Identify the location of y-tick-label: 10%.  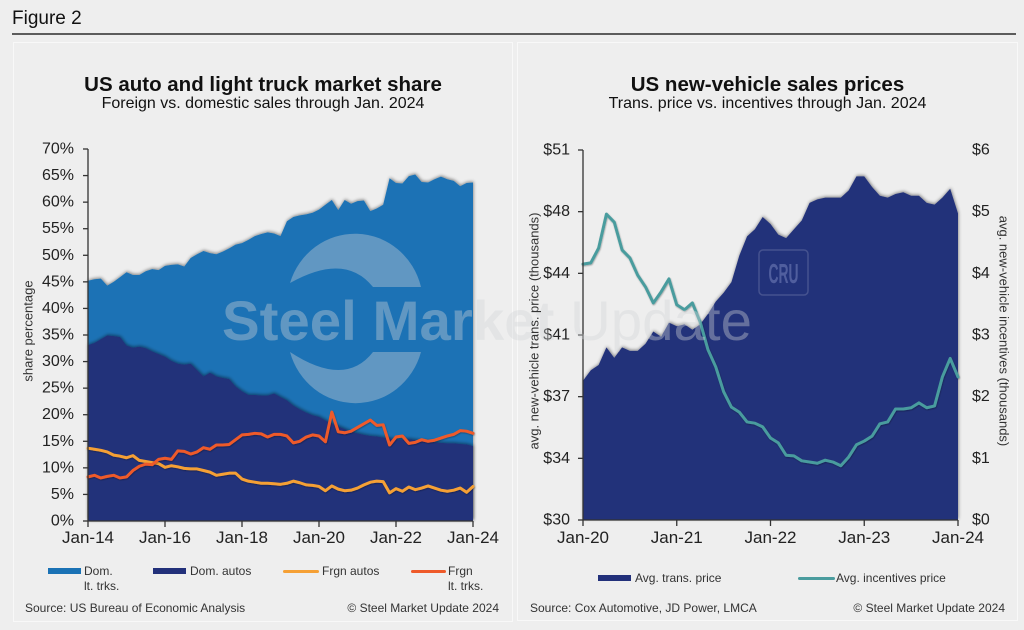
(58, 467).